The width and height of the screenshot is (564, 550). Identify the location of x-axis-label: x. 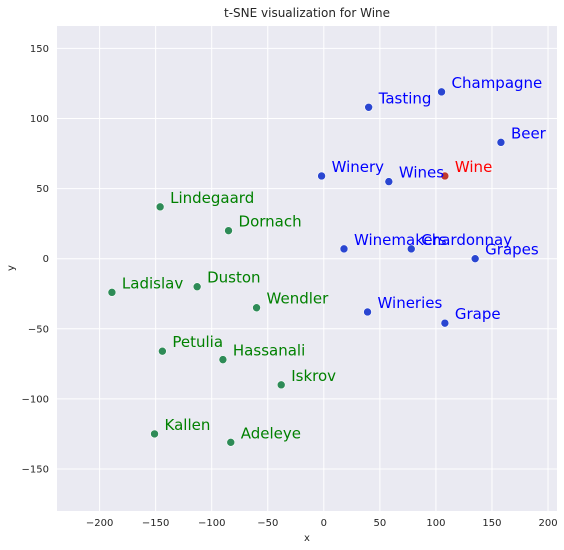
(307, 538).